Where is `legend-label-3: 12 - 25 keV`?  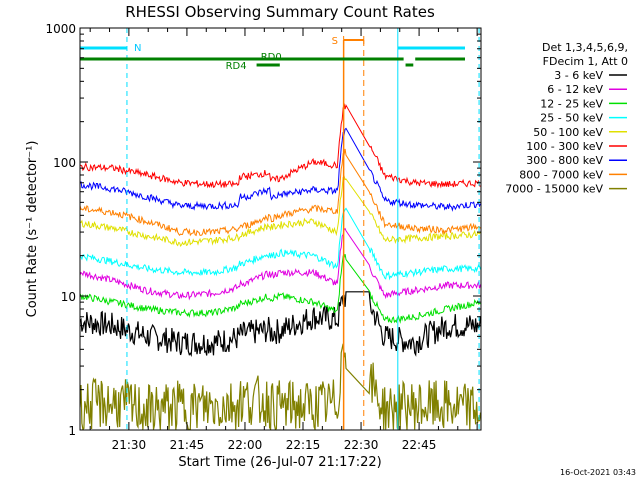
legend-label-3: 12 - 25 keV is located at coordinates (571, 103).